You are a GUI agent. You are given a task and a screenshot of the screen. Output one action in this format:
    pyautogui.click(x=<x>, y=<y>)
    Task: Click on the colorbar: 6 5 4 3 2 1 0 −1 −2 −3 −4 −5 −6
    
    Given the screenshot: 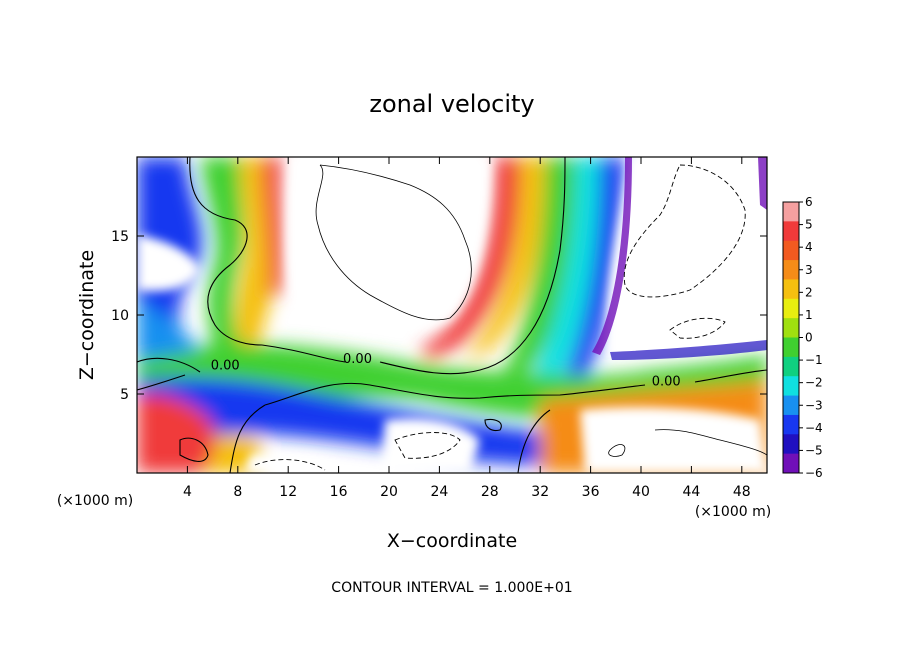 What is the action you would take?
    pyautogui.click(x=802, y=337)
    